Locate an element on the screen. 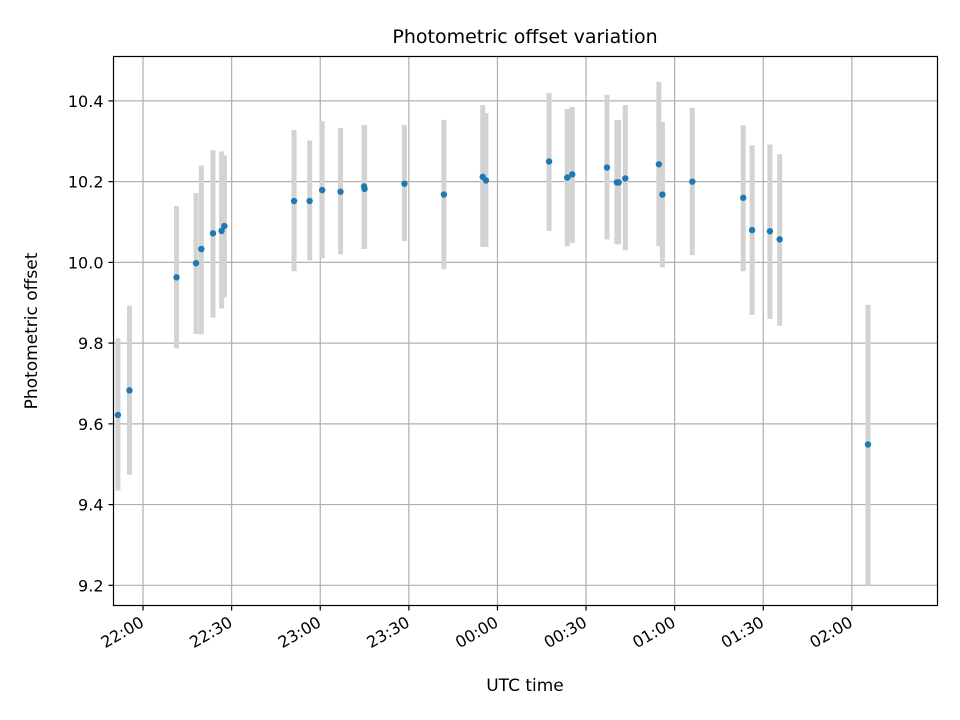 Image resolution: width=960 pixels, height=720 pixels. y-tick-label: 10.0 is located at coordinates (86, 262).